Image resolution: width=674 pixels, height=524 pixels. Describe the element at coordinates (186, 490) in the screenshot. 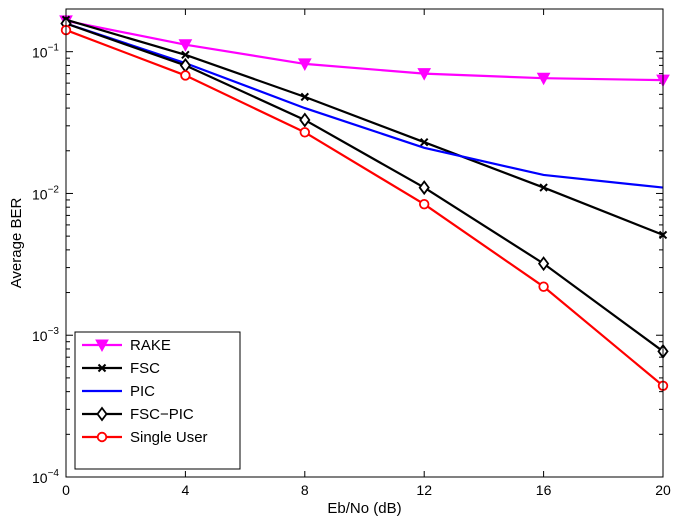

I see `x-tick-label: 4` at that location.